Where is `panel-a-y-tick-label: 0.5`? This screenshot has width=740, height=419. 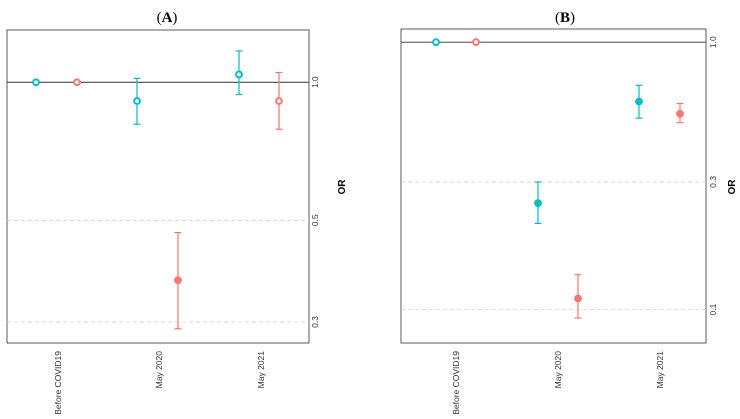 panel-a-y-tick-label: 0.5 is located at coordinates (315, 220).